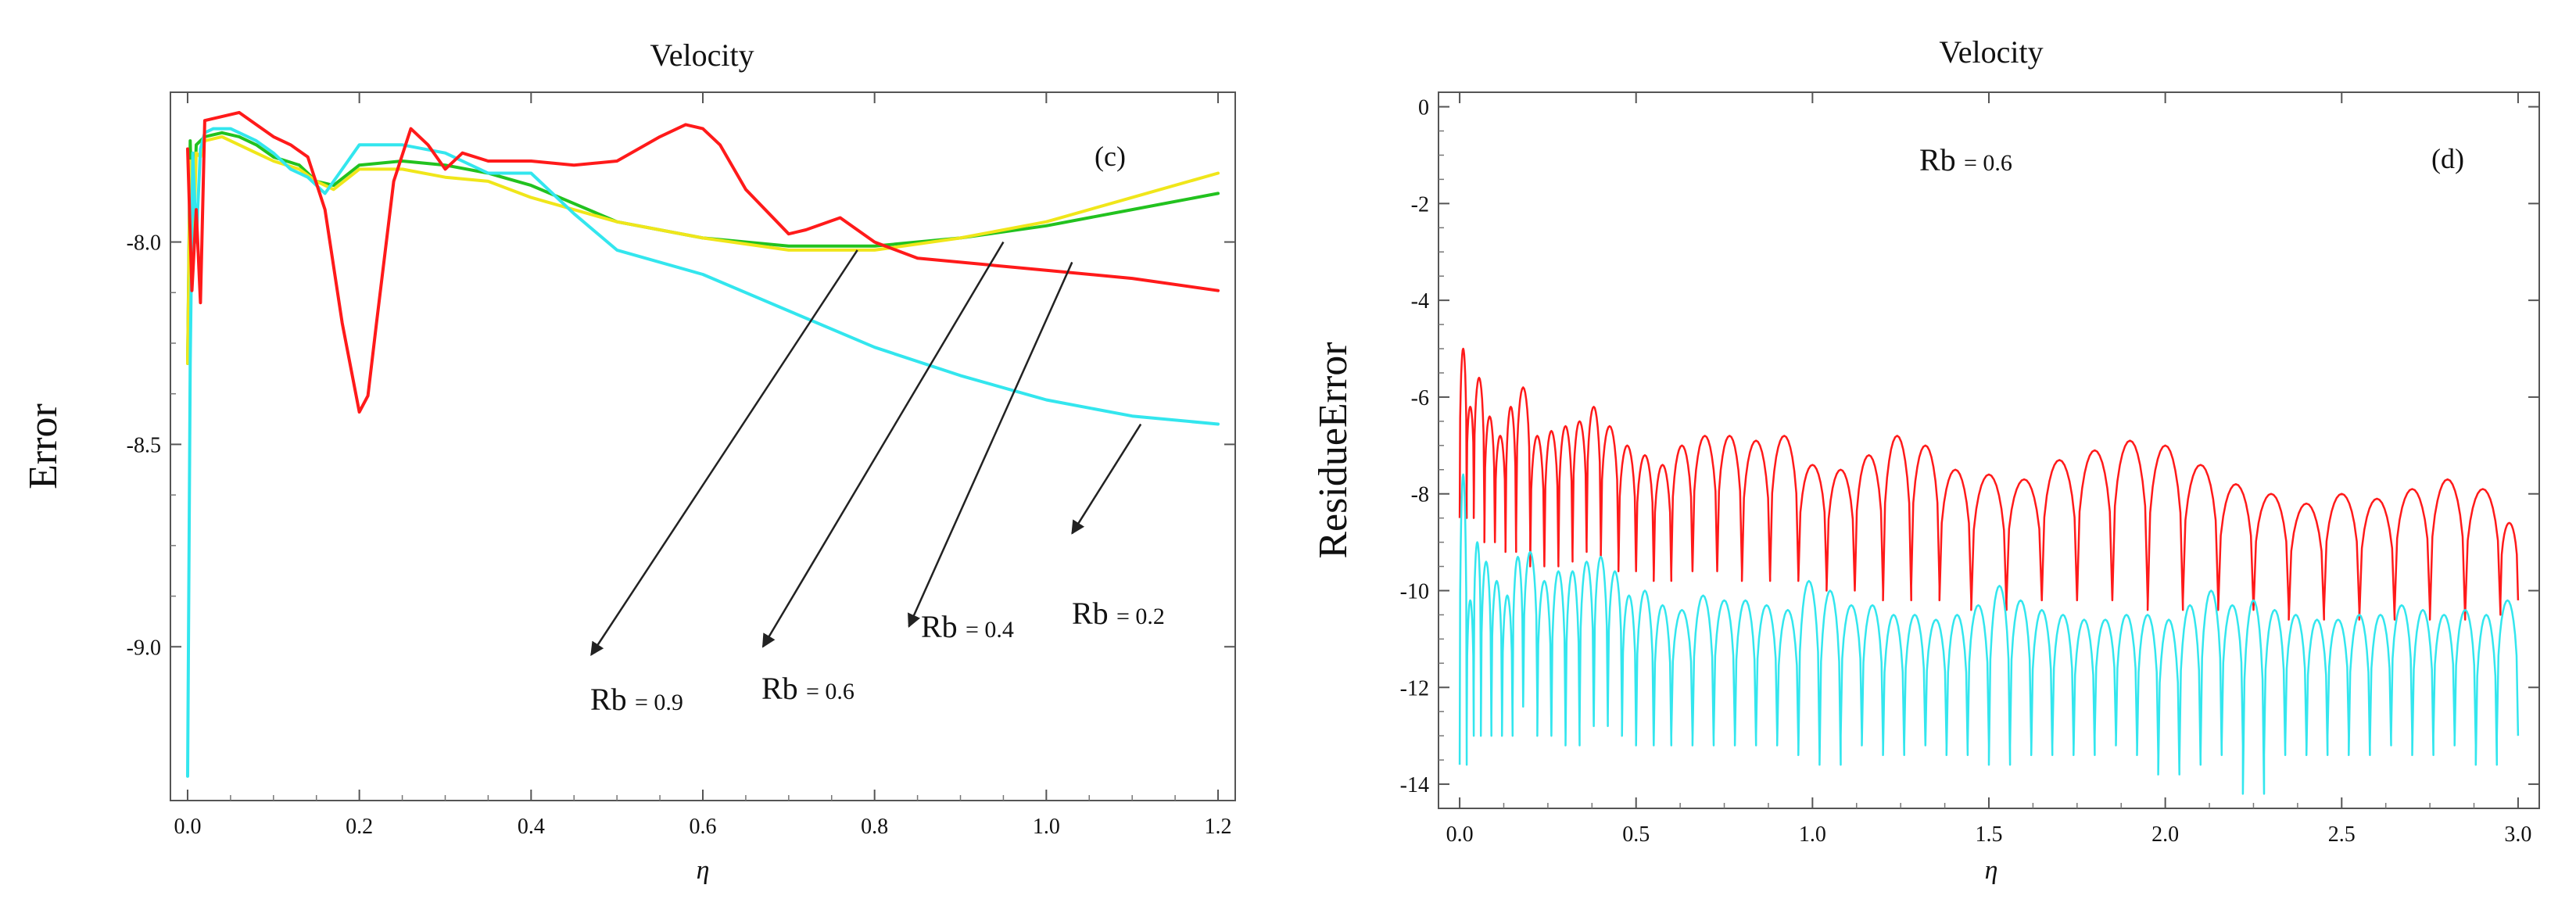 This screenshot has width=2576, height=910. What do you see at coordinates (1140, 616) in the screenshot?
I see `annotation-rb-0-2-value: = 0.2` at bounding box center [1140, 616].